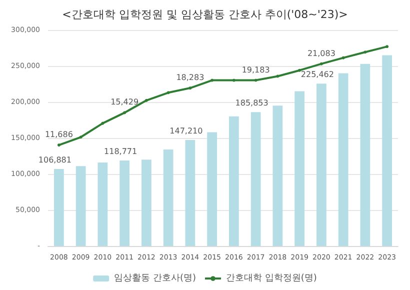 The image size is (410, 290). What do you see at coordinates (271, 279) in the screenshot?
I see `legend-label: 간호대학 입학정원(명)` at bounding box center [271, 279].